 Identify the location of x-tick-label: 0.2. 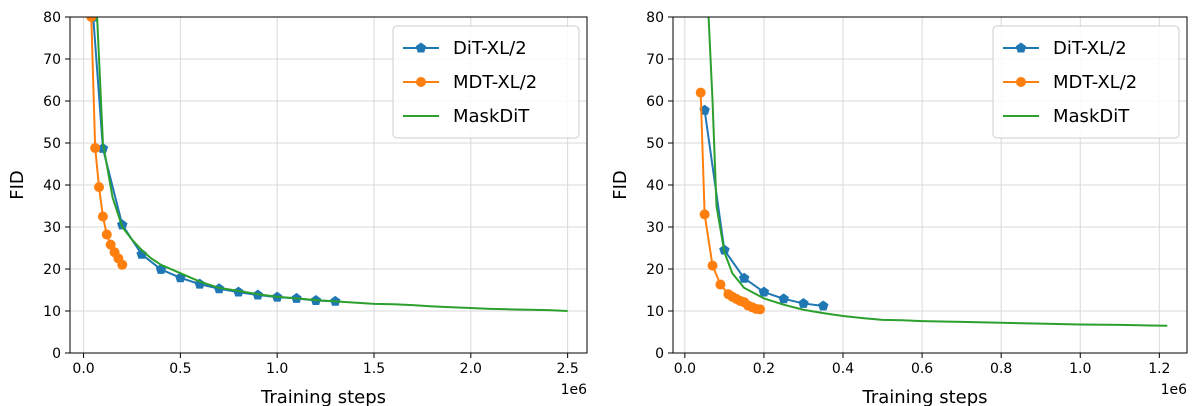
(764, 369).